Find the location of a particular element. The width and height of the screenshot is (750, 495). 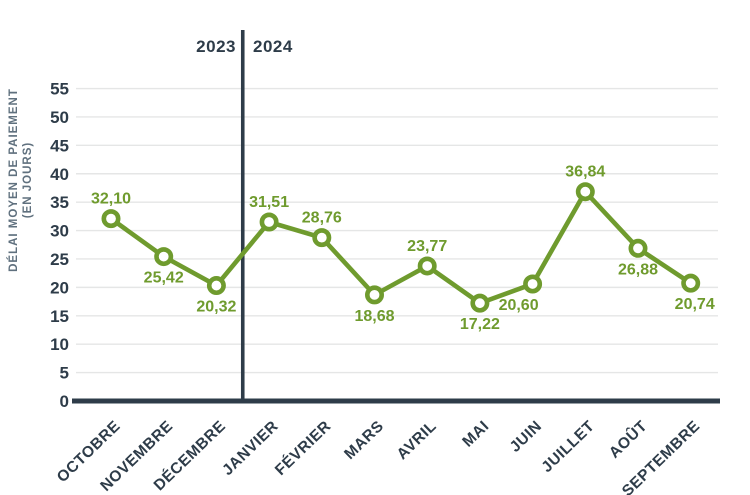

data-point-label: 23,77 is located at coordinates (427, 246).